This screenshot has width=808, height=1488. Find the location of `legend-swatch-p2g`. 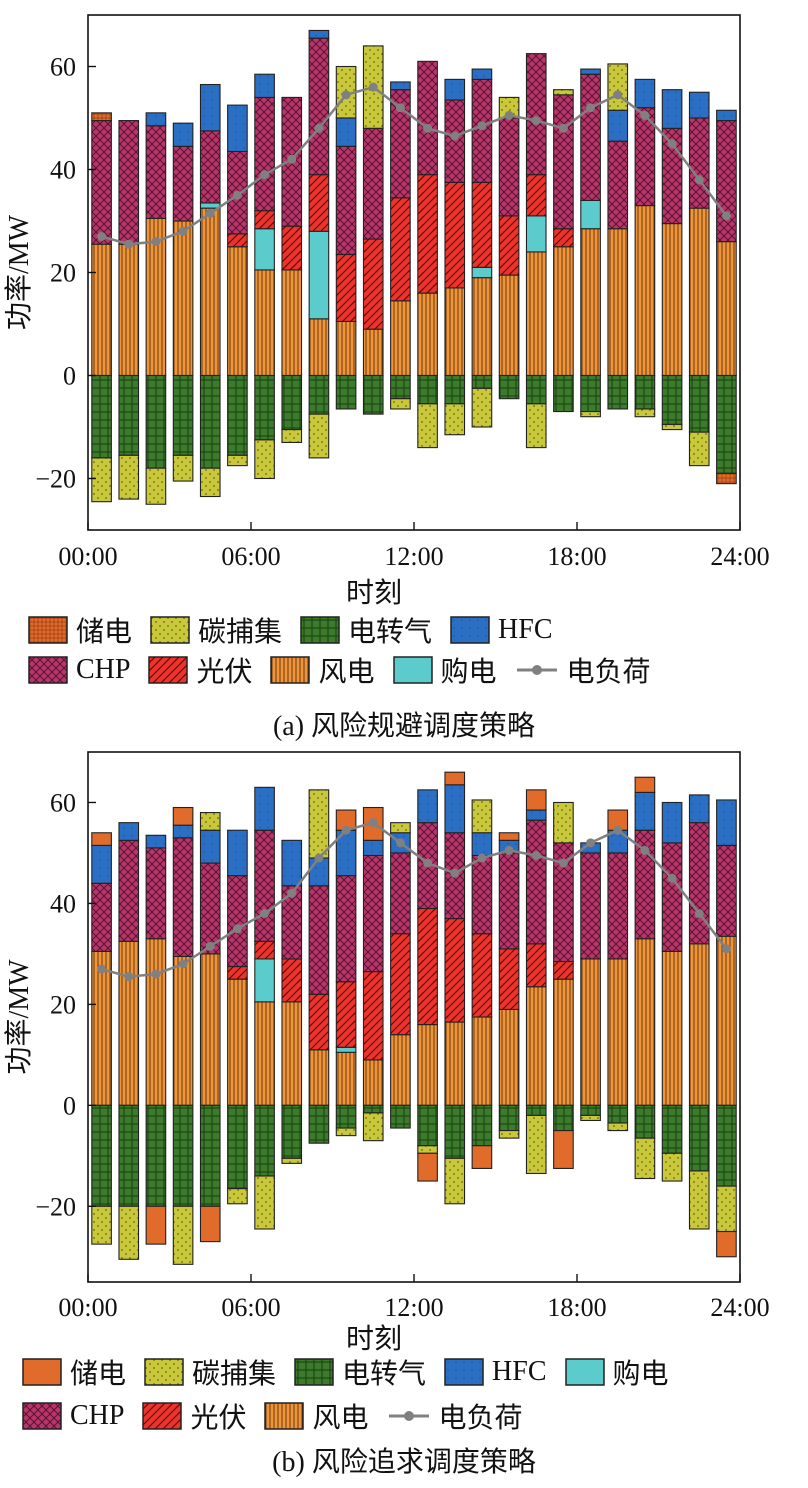

legend-swatch-p2g is located at coordinates (314, 1372).